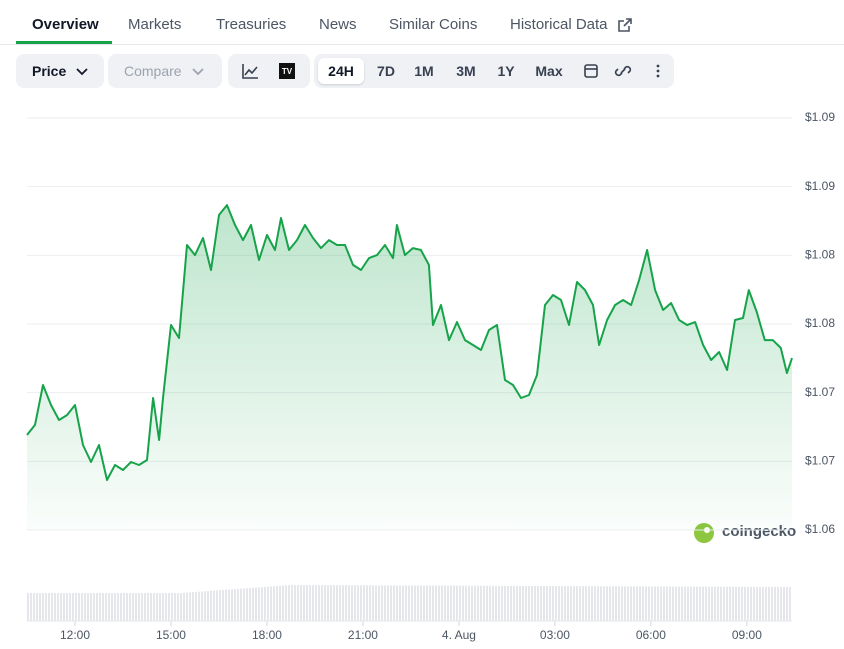 This screenshot has height=649, width=844. What do you see at coordinates (459, 635) in the screenshot?
I see `x-tick-label: 4. Aug` at bounding box center [459, 635].